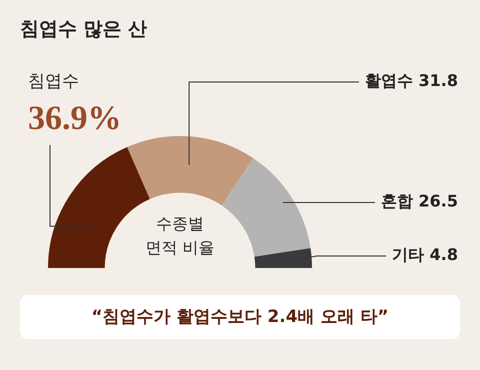 The image size is (480, 370). Describe the element at coordinates (240, 317) in the screenshot. I see `text: “침엽수가 활엽수보다 2.4배 오래 타”` at that location.